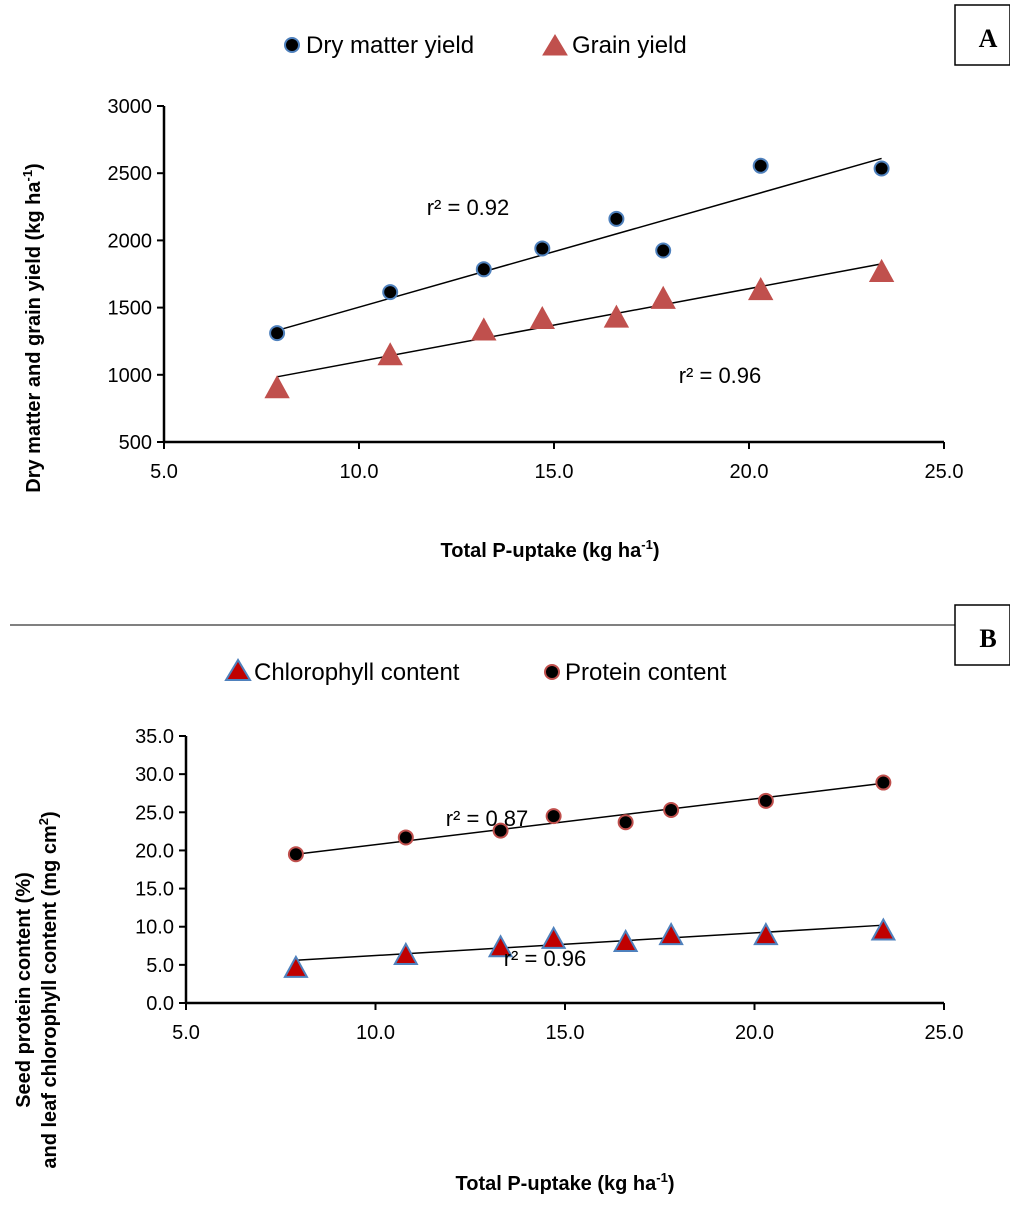 The width and height of the screenshot is (1010, 1205). What do you see at coordinates (468, 207) in the screenshot?
I see `r2-label-dry-matter-yield: r² = 0.92` at bounding box center [468, 207].